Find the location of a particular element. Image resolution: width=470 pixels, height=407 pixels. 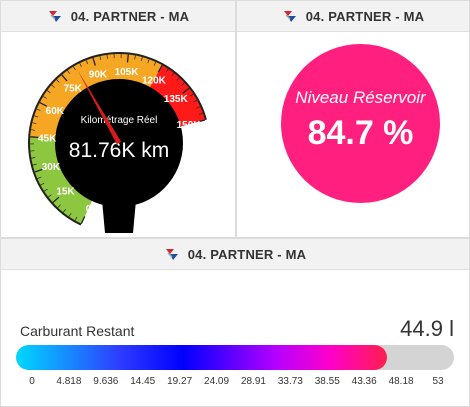

gauge-tick-label: 60K is located at coordinates (55, 111).